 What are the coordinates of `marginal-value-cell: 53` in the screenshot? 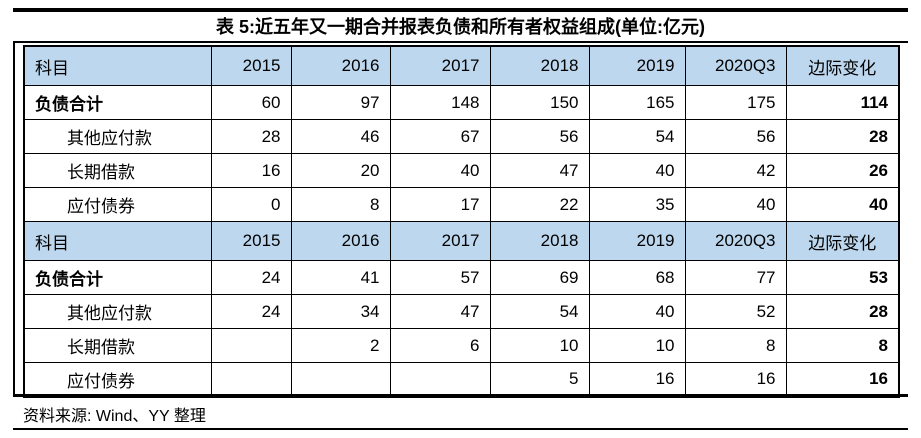 It's located at (842, 277).